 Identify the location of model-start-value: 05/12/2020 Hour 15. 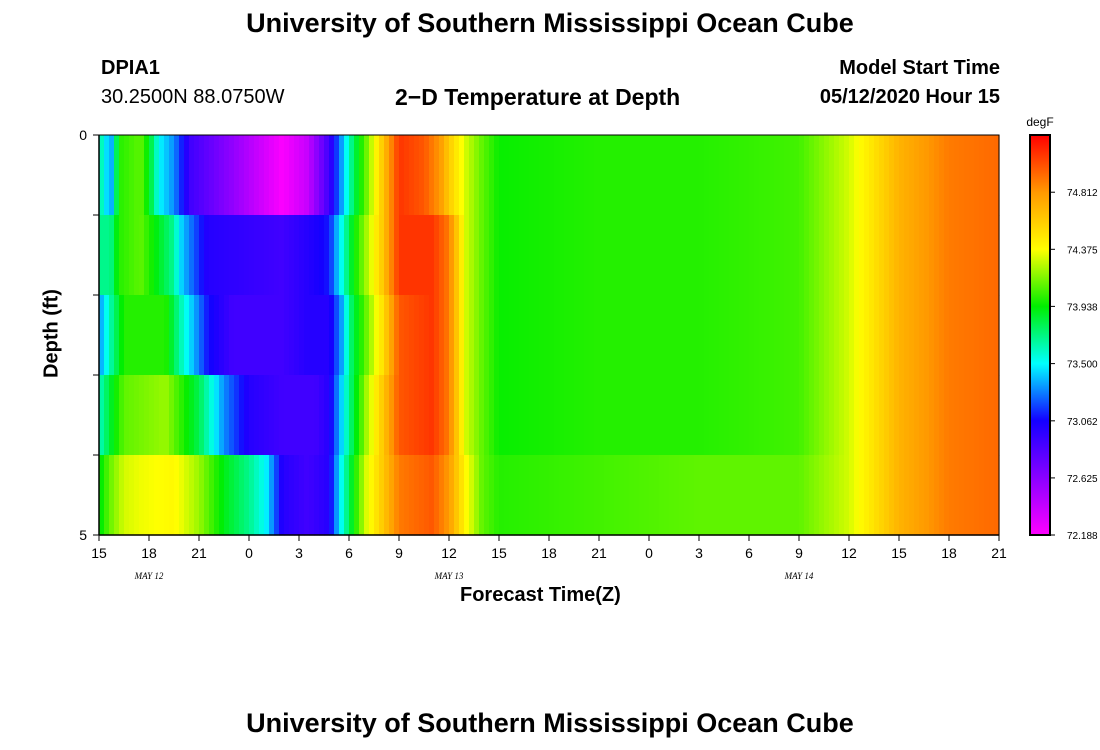
(909, 97).